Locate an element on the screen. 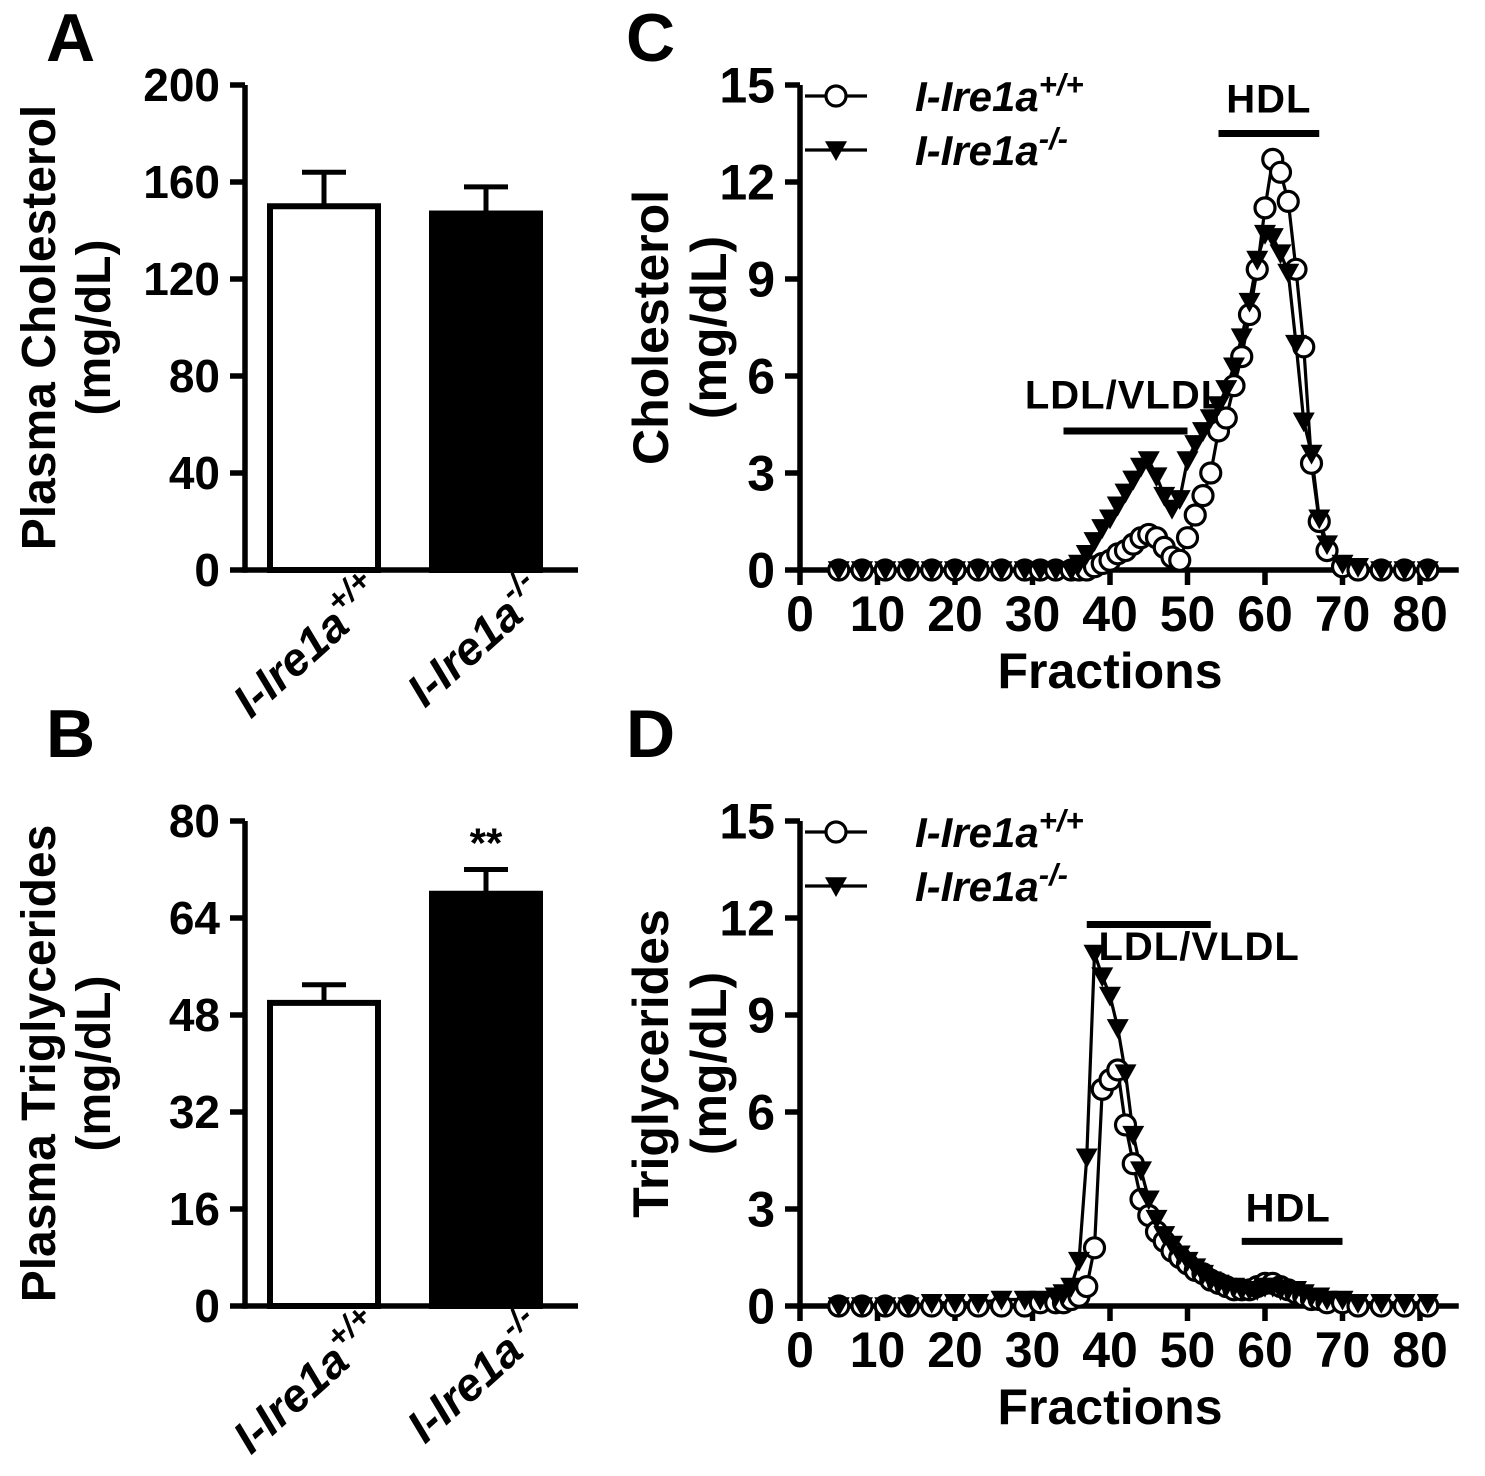 The height and width of the screenshot is (1476, 1485). panel-label-a: A is located at coordinates (71, 38).